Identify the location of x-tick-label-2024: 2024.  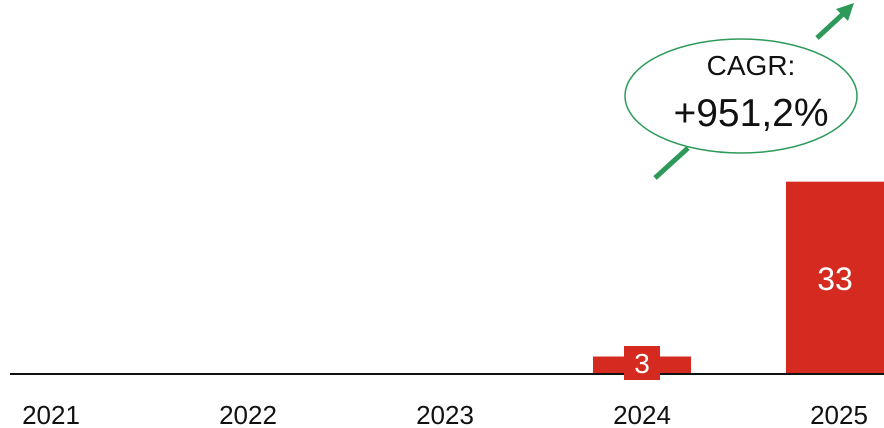
(642, 414).